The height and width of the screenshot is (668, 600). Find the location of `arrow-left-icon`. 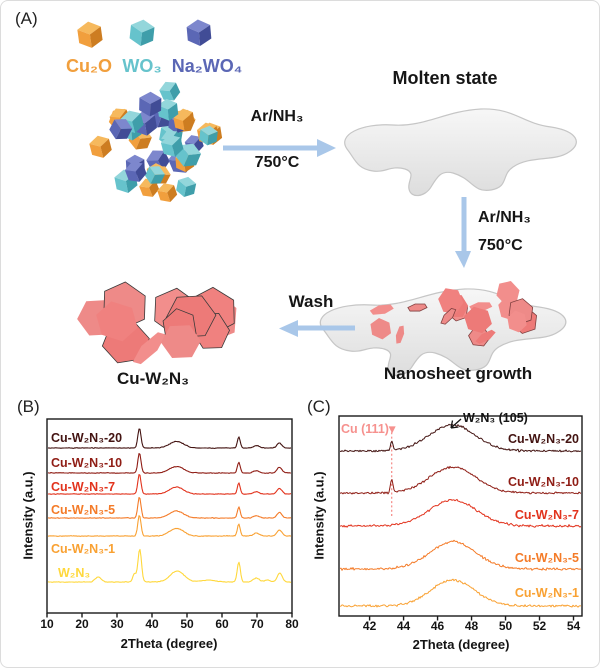

arrow-left-icon is located at coordinates (317, 328).